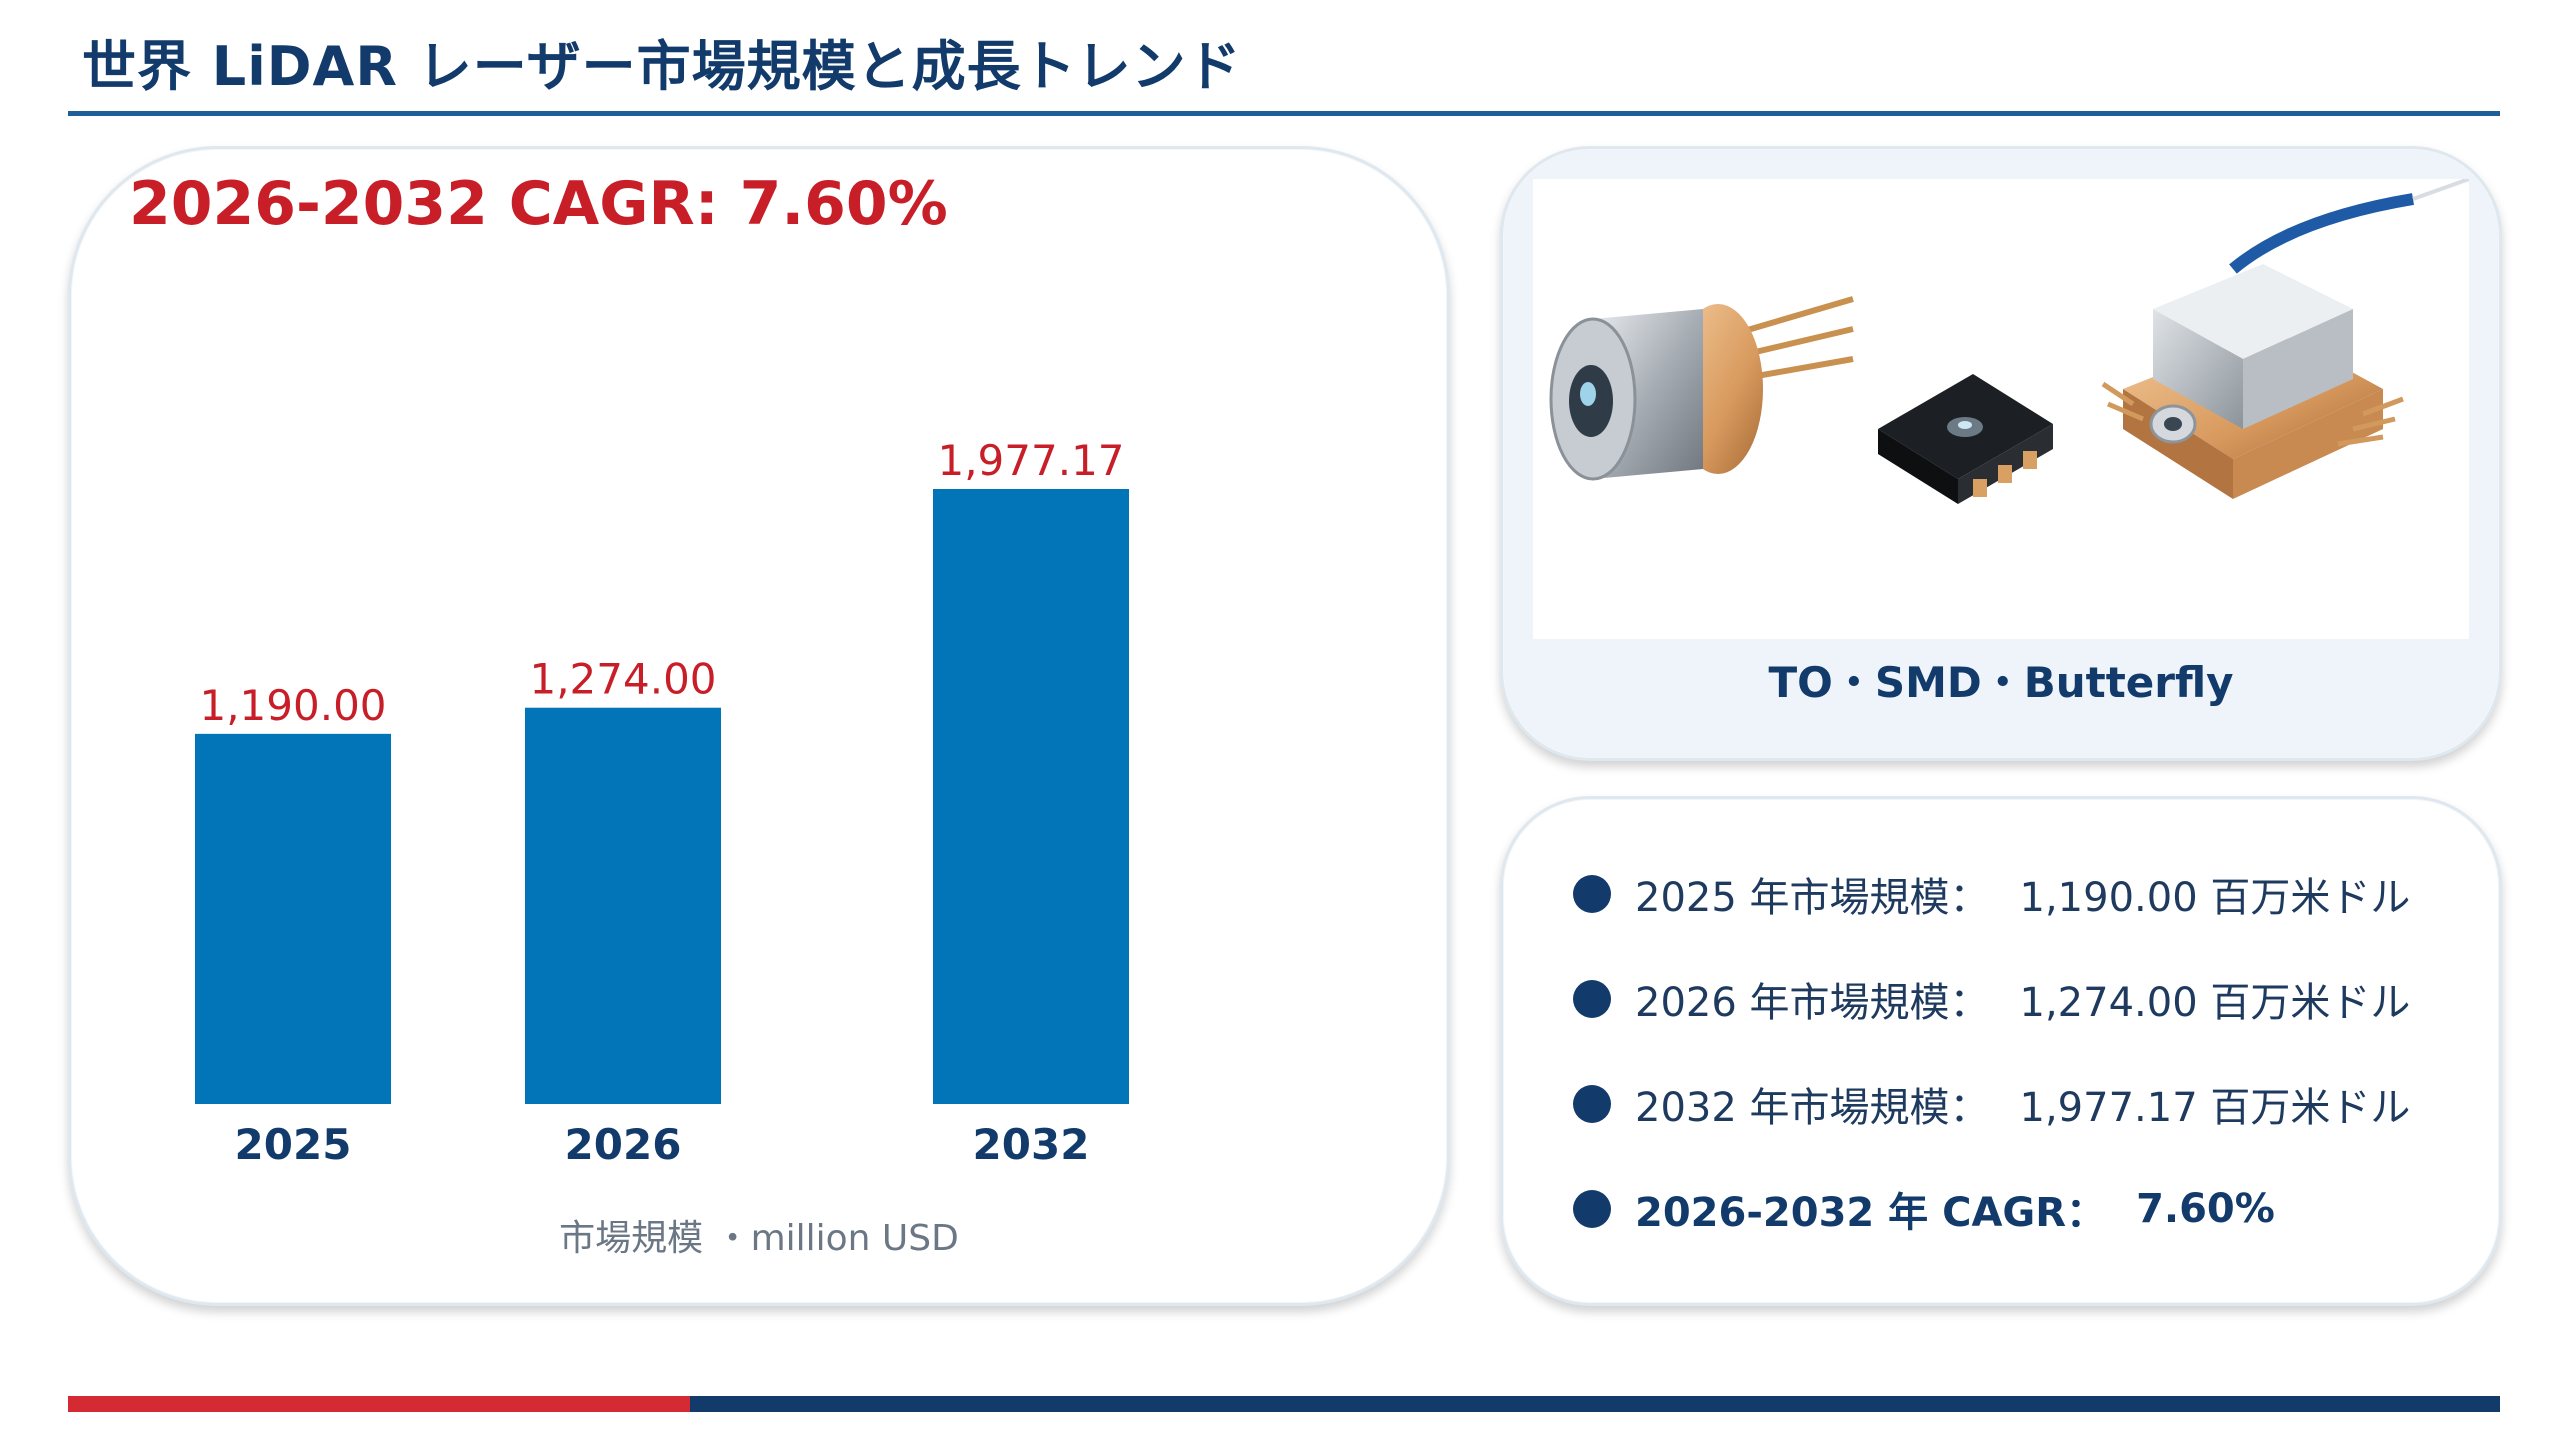  I want to click on category-label-2026: 2026, so click(623, 1144).